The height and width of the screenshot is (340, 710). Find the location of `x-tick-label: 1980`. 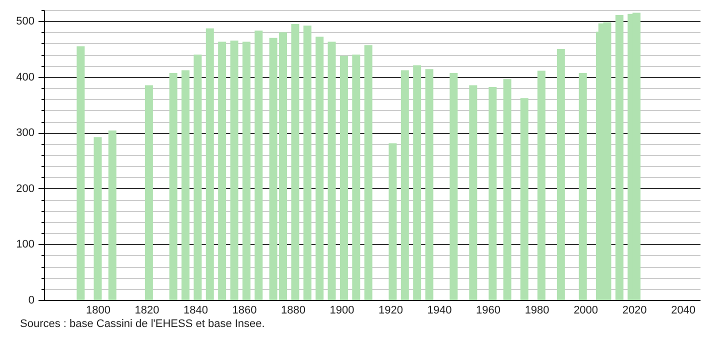

x-tick-label: 1980 is located at coordinates (537, 310).